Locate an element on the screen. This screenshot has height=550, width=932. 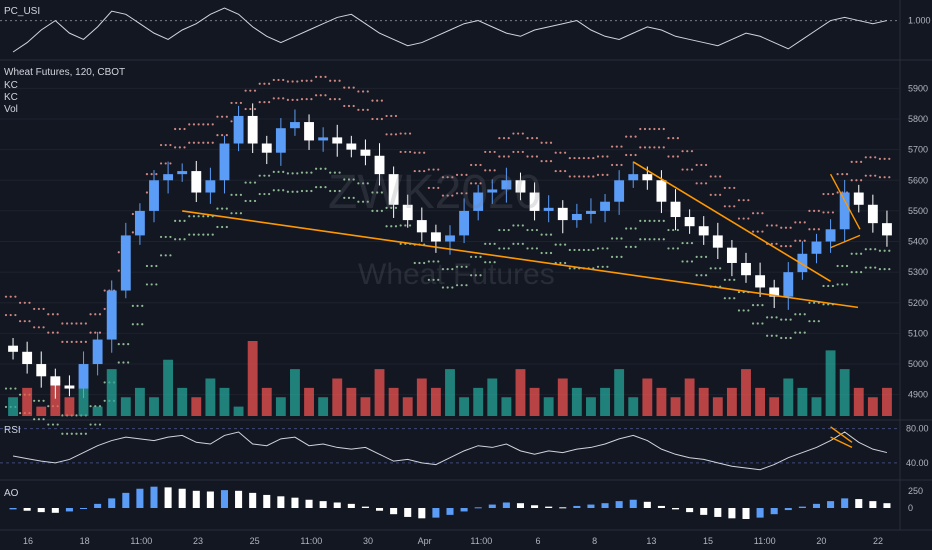
rsi-tick-lower: 40.00 is located at coordinates (917, 463).